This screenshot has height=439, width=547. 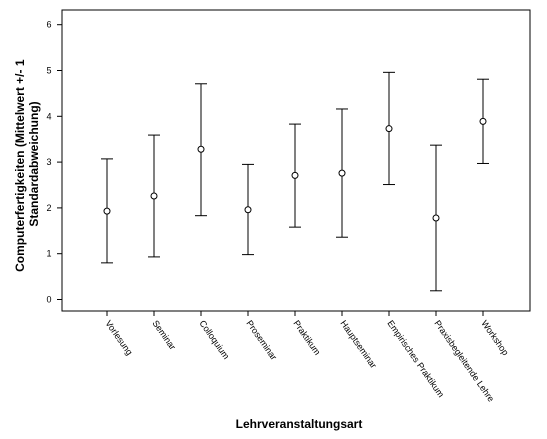 What do you see at coordinates (48, 208) in the screenshot?
I see `y-tick-label: 2` at bounding box center [48, 208].